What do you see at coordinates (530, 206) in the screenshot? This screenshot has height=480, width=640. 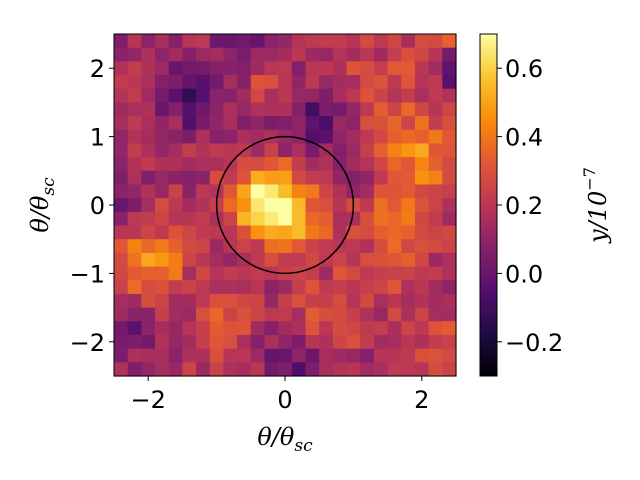 I see `colorbar-ticks: 0.6 0.4 0.2 0.0 −0.2` at bounding box center [530, 206].